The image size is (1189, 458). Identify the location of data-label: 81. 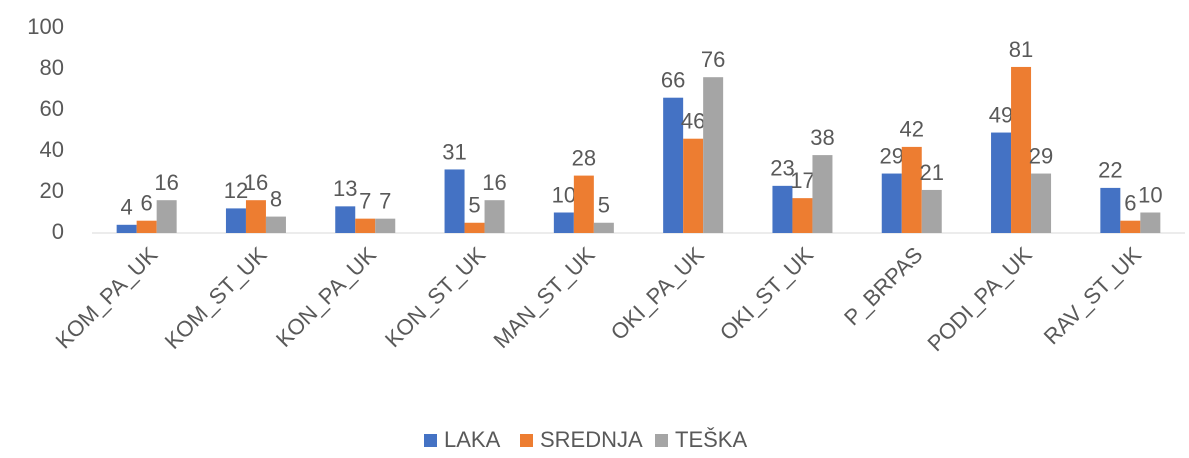
(1021, 49).